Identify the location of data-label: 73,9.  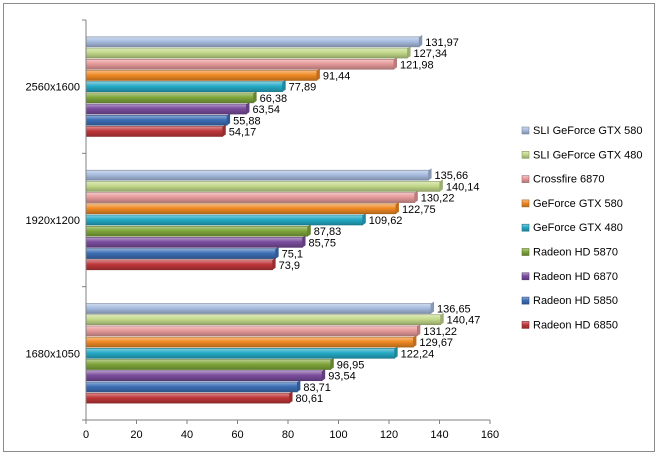
(289, 266).